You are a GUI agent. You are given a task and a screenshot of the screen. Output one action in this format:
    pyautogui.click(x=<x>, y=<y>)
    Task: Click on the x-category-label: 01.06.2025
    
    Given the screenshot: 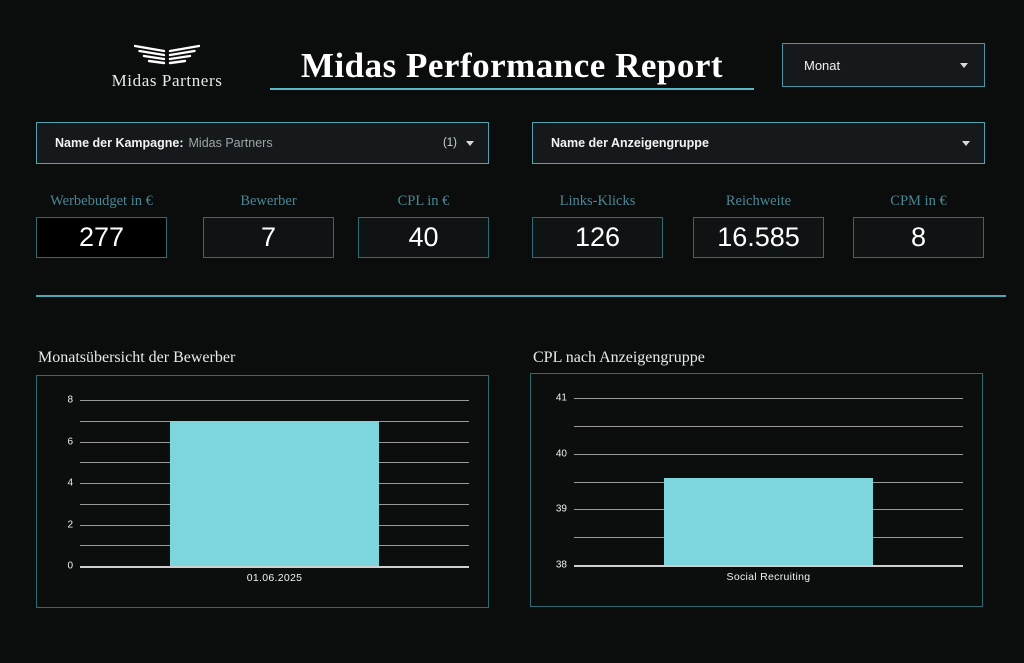 What is the action you would take?
    pyautogui.click(x=274, y=578)
    